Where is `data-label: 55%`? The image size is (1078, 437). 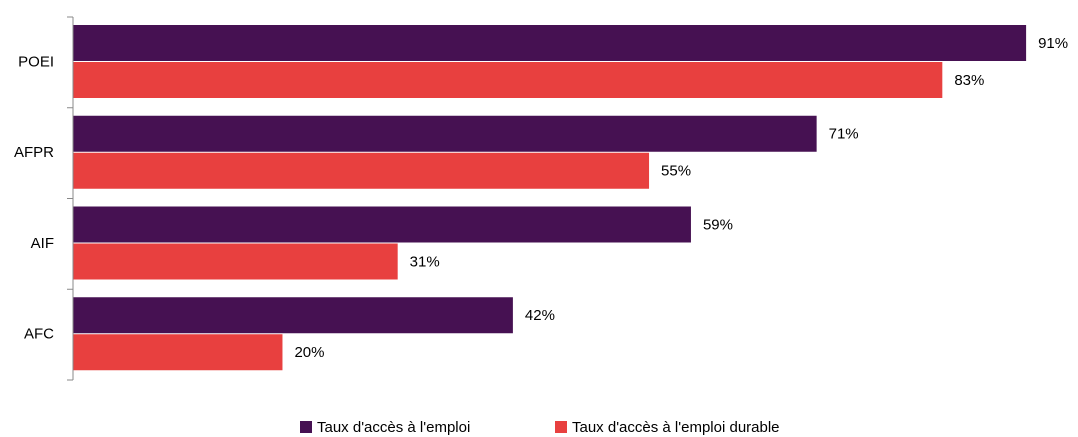
data-label: 55% is located at coordinates (676, 171).